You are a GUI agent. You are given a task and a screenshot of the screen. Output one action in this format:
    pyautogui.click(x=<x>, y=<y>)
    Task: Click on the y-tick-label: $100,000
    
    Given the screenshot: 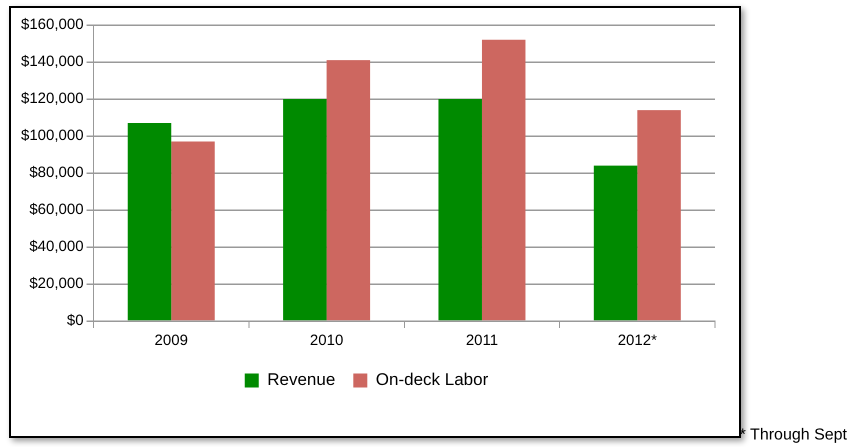 What is the action you would take?
    pyautogui.click(x=52, y=135)
    